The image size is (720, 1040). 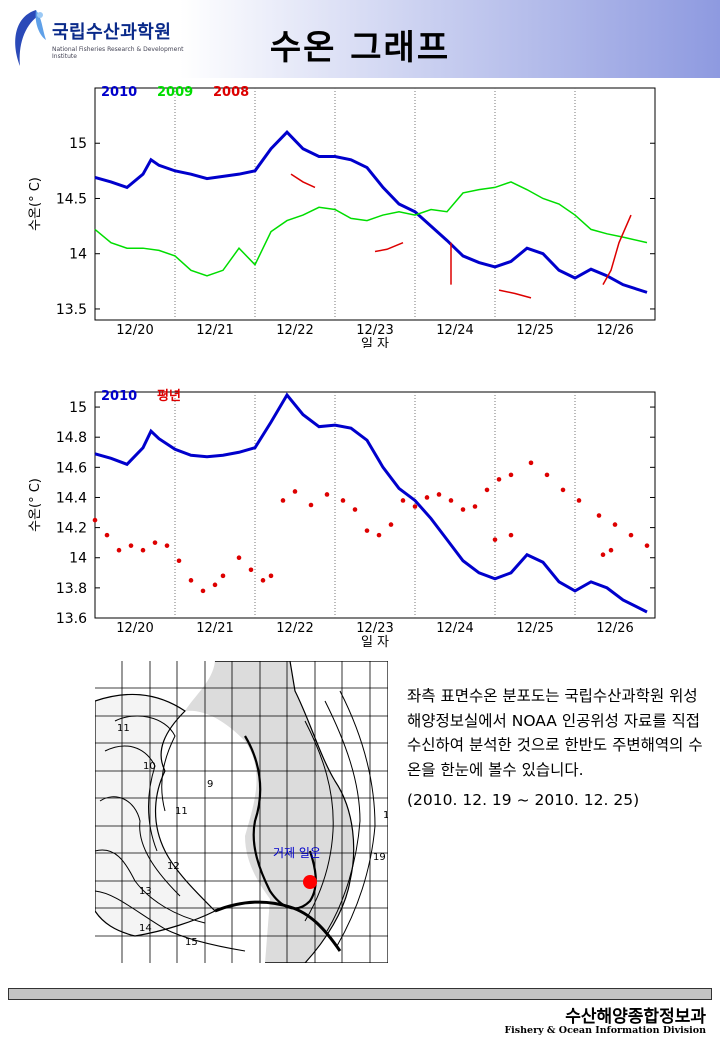 What do you see at coordinates (360, 994) in the screenshot?
I see `footer-bar` at bounding box center [360, 994].